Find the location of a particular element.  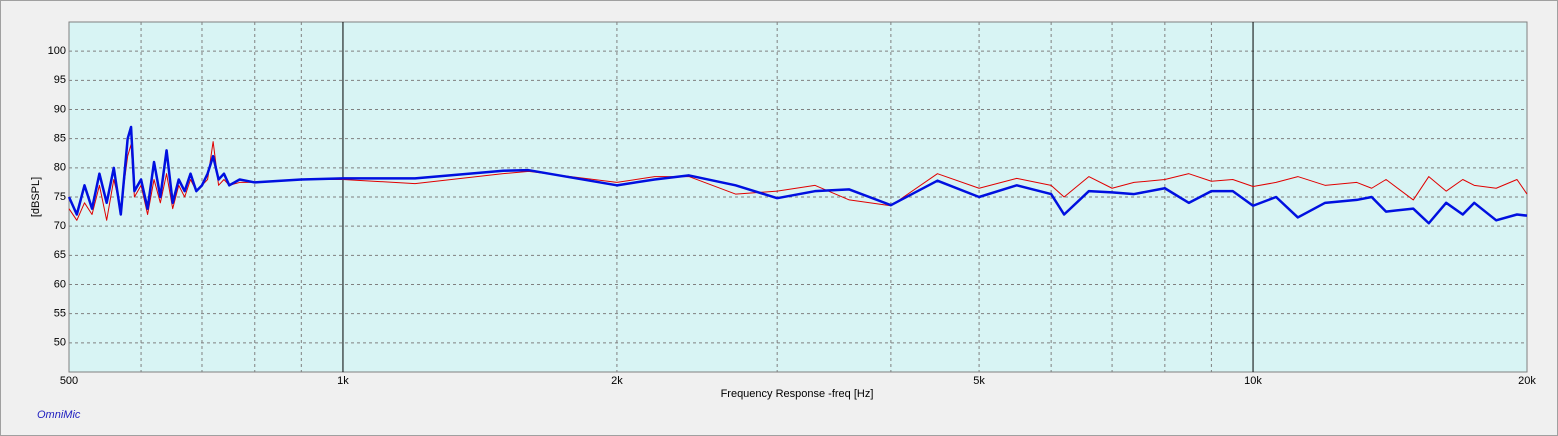

y-tick-label: 60 is located at coordinates (60, 284).